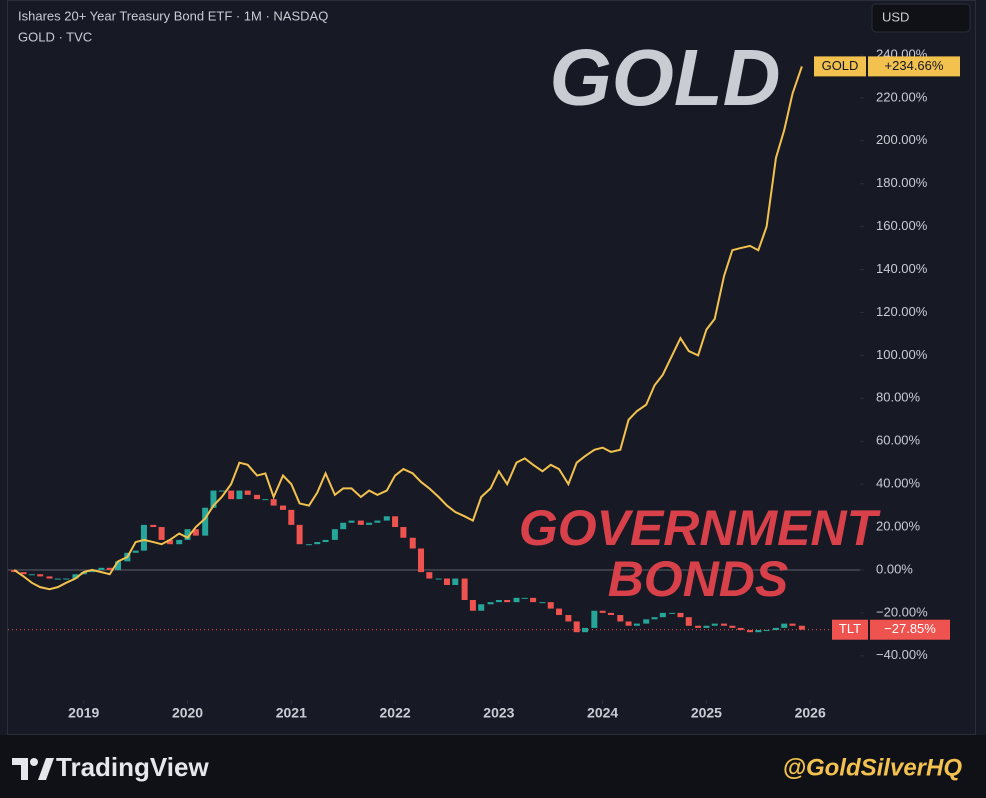 Image resolution: width=986 pixels, height=798 pixels. I want to click on brand: TradingView, so click(132, 767).